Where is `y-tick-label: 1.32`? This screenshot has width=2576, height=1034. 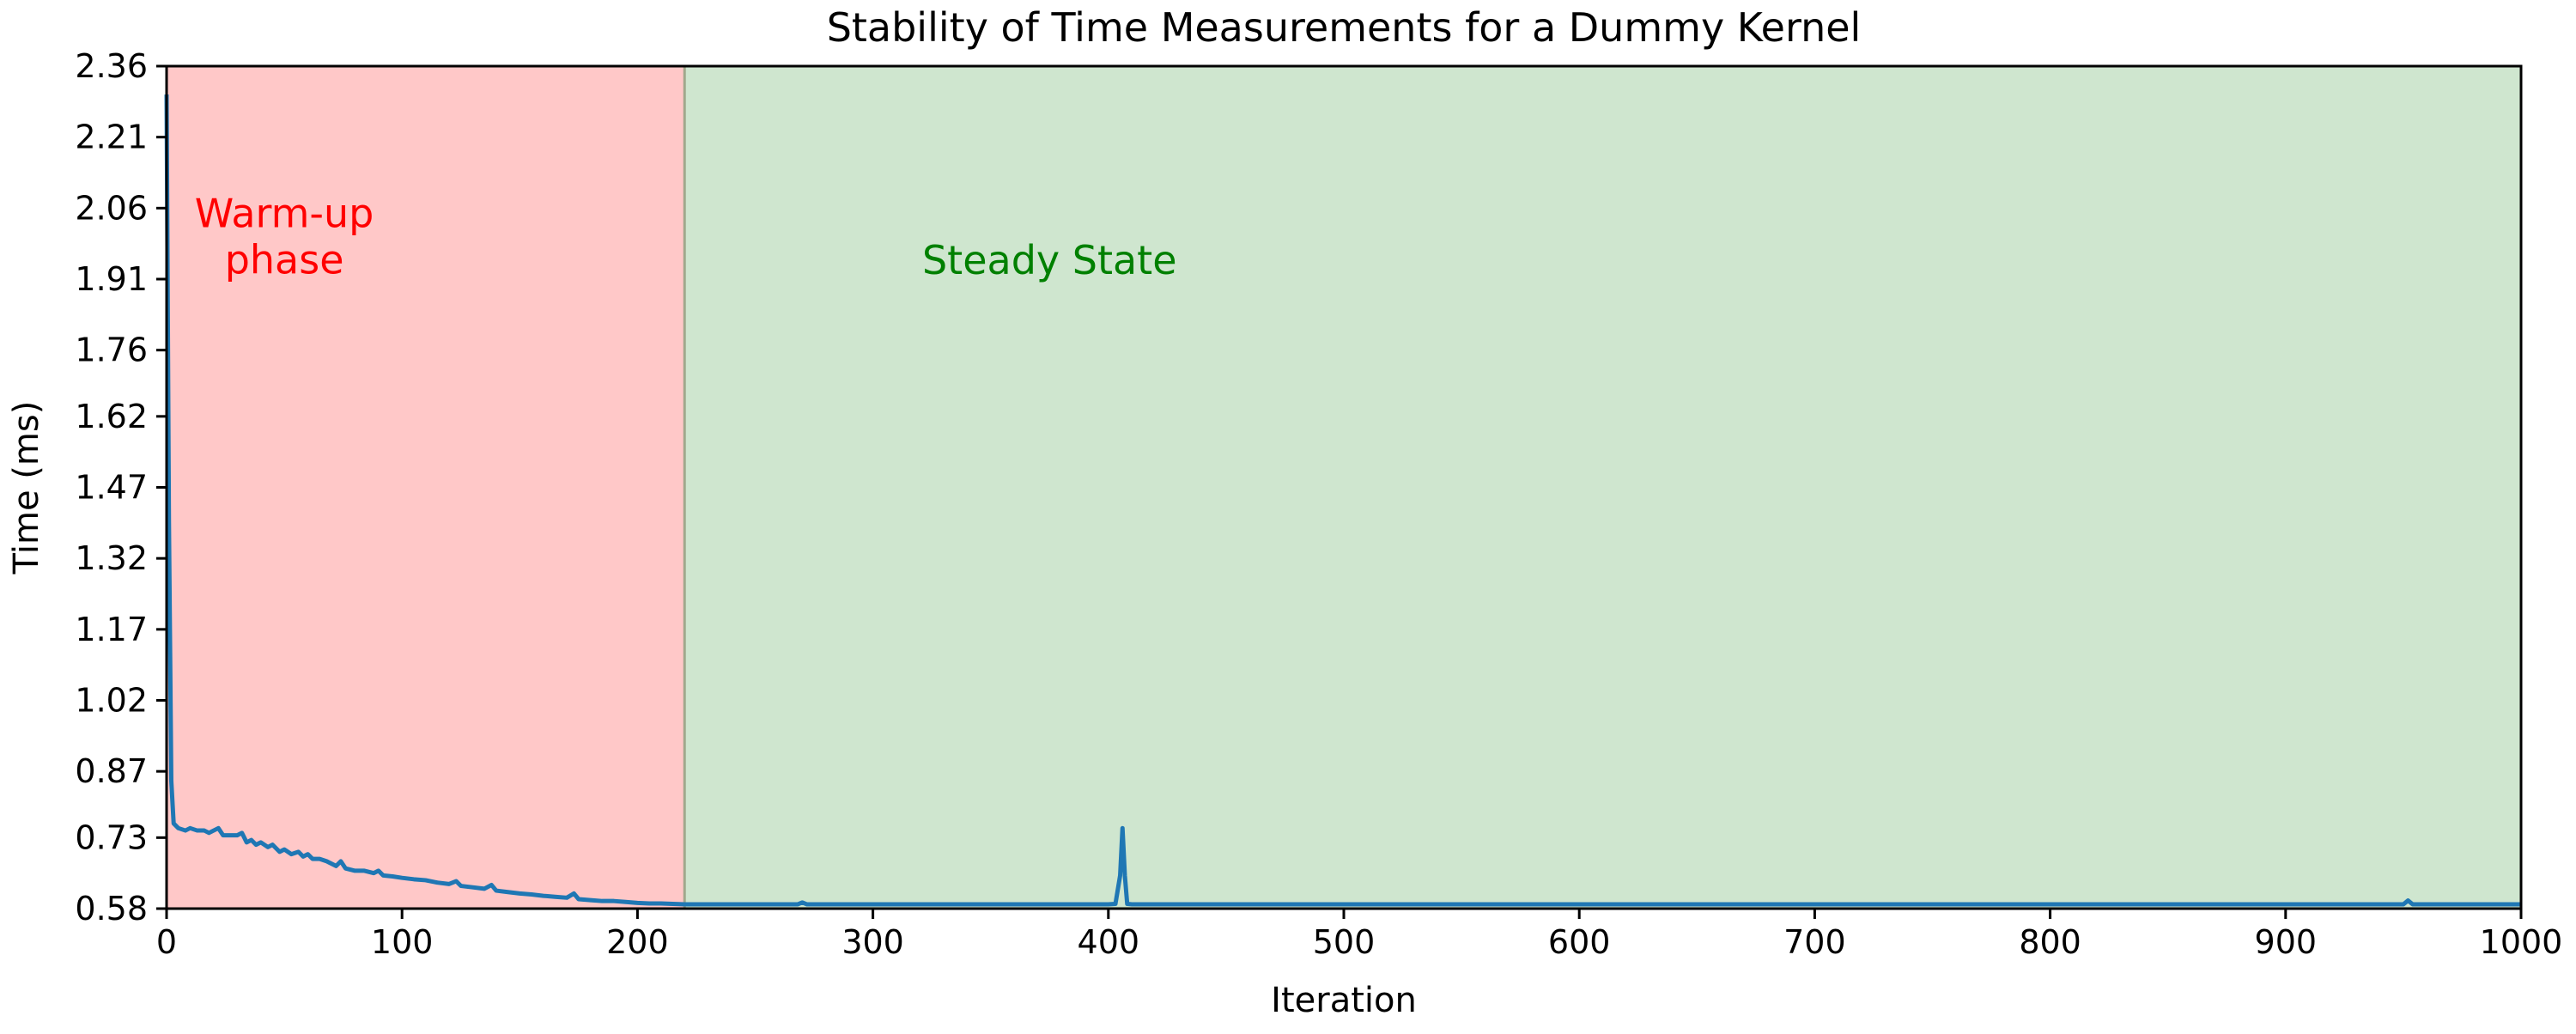
y-tick-label: 1.32 is located at coordinates (112, 558).